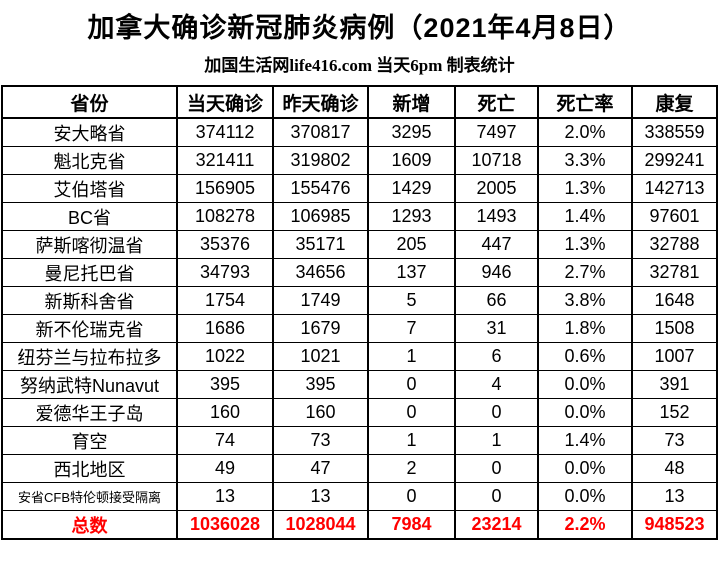  Describe the element at coordinates (225, 160) in the screenshot. I see `cell-today-confirmed: 321411` at that location.